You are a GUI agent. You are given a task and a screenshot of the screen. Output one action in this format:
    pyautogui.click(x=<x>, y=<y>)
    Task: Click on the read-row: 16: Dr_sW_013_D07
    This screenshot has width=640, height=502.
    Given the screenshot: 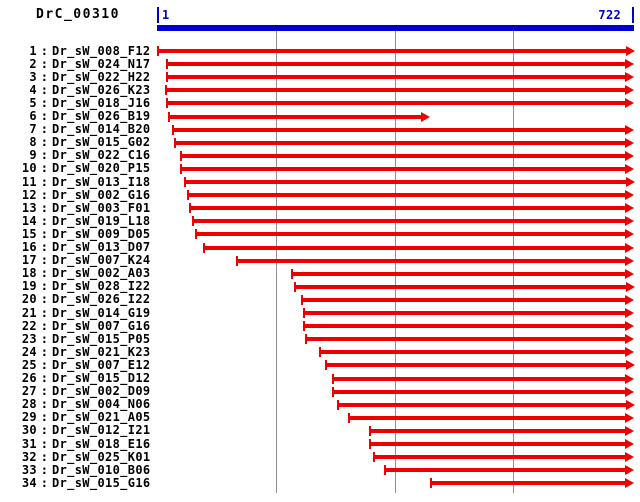 What is the action you would take?
    pyautogui.click(x=320, y=247)
    